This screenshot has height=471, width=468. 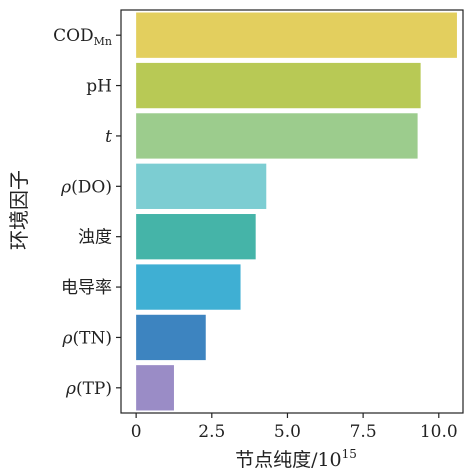 What do you see at coordinates (65, 187) in the screenshot?
I see `y-tick-label-prefix-3: ρ` at bounding box center [65, 187].